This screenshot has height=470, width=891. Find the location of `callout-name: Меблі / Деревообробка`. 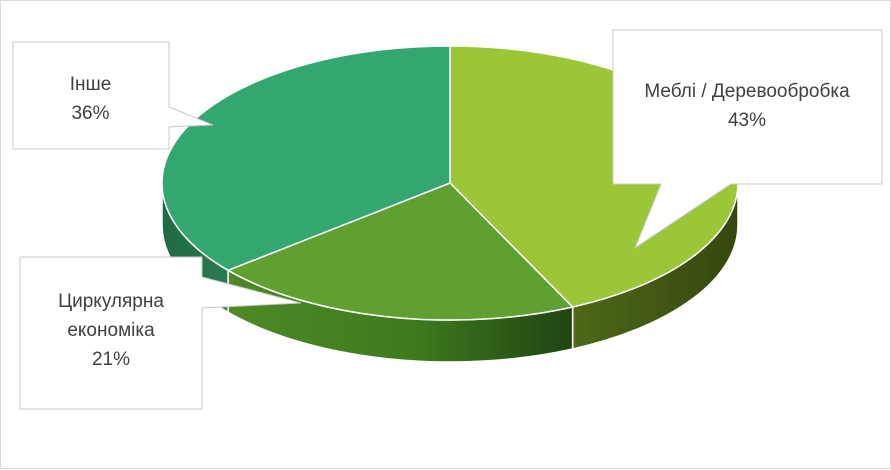

callout-name: Меблі / Деревообробка is located at coordinates (747, 91).